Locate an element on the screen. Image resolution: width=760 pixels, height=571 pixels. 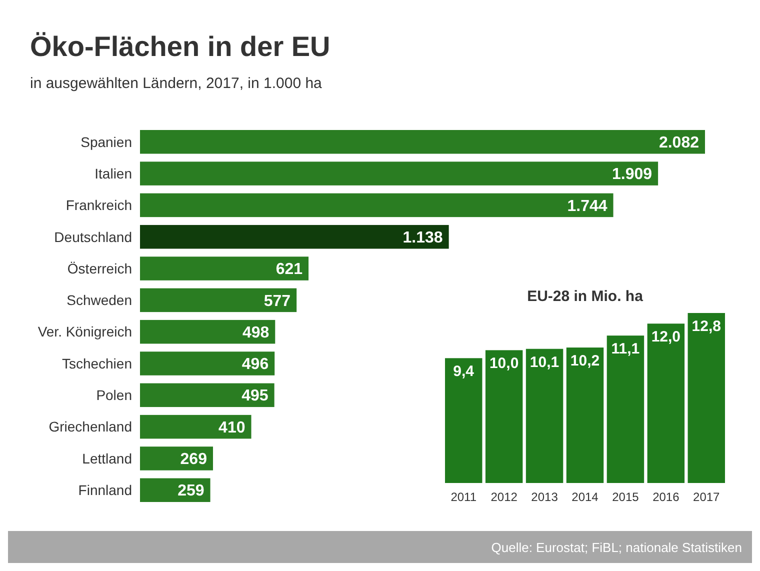
x-tick-label: 2011 is located at coordinates (463, 497).